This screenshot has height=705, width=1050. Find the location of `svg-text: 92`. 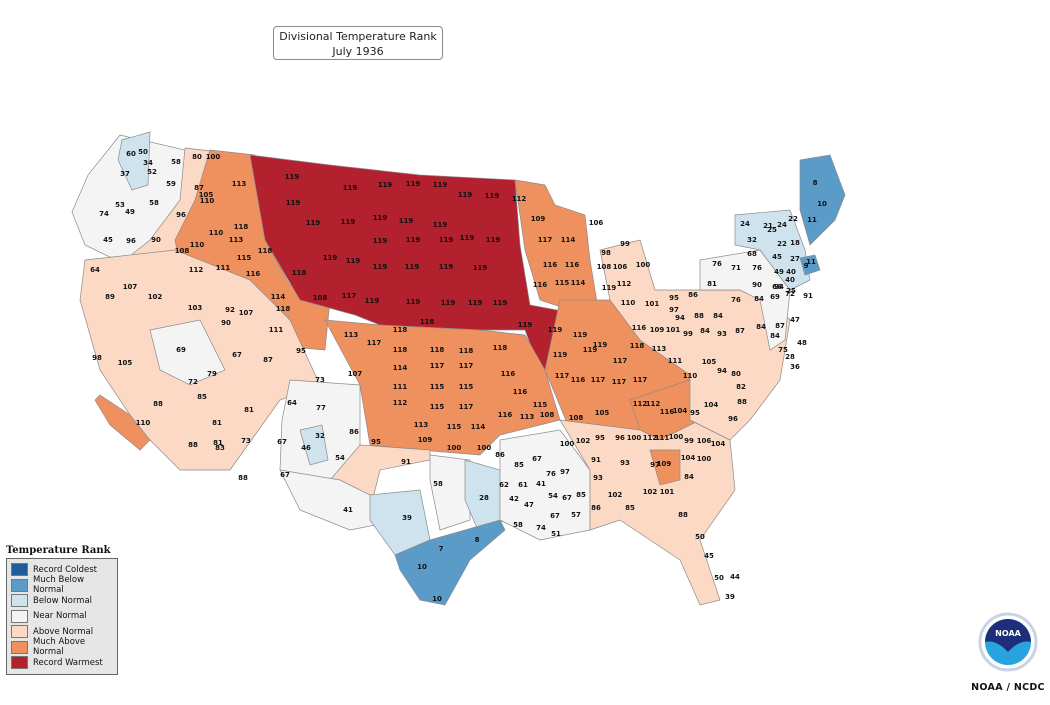

svg-text: 92 is located at coordinates (230, 310).